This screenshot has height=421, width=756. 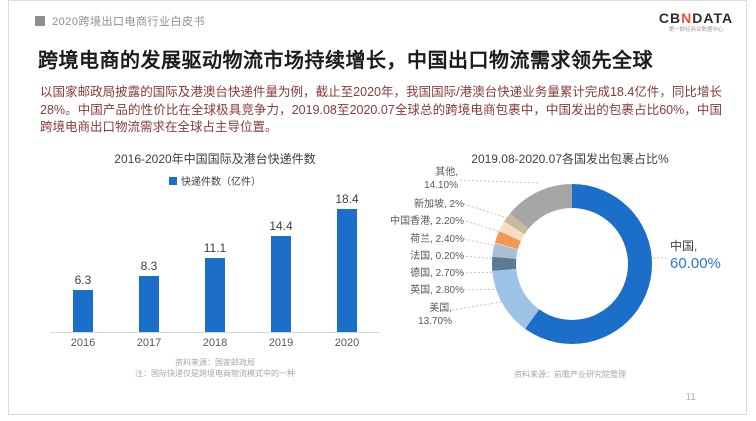 What do you see at coordinates (221, 182) in the screenshot?
I see `legend-label: 快递件数（亿件）` at bounding box center [221, 182].